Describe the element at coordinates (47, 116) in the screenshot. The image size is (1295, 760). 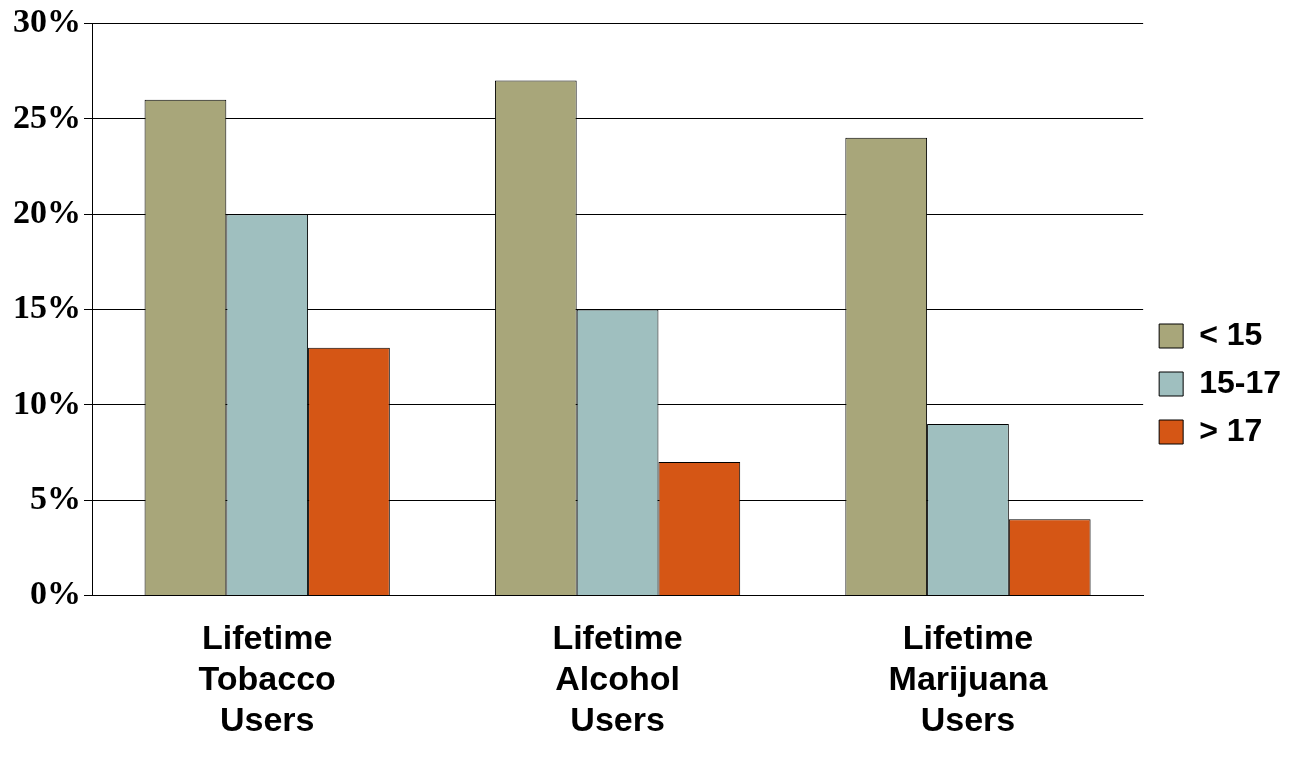
I see `y-tick-label: 25%` at that location.